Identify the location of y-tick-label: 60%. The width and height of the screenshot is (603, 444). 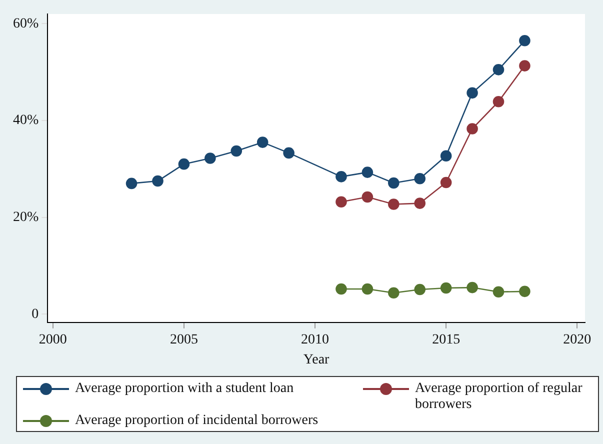
(25, 24).